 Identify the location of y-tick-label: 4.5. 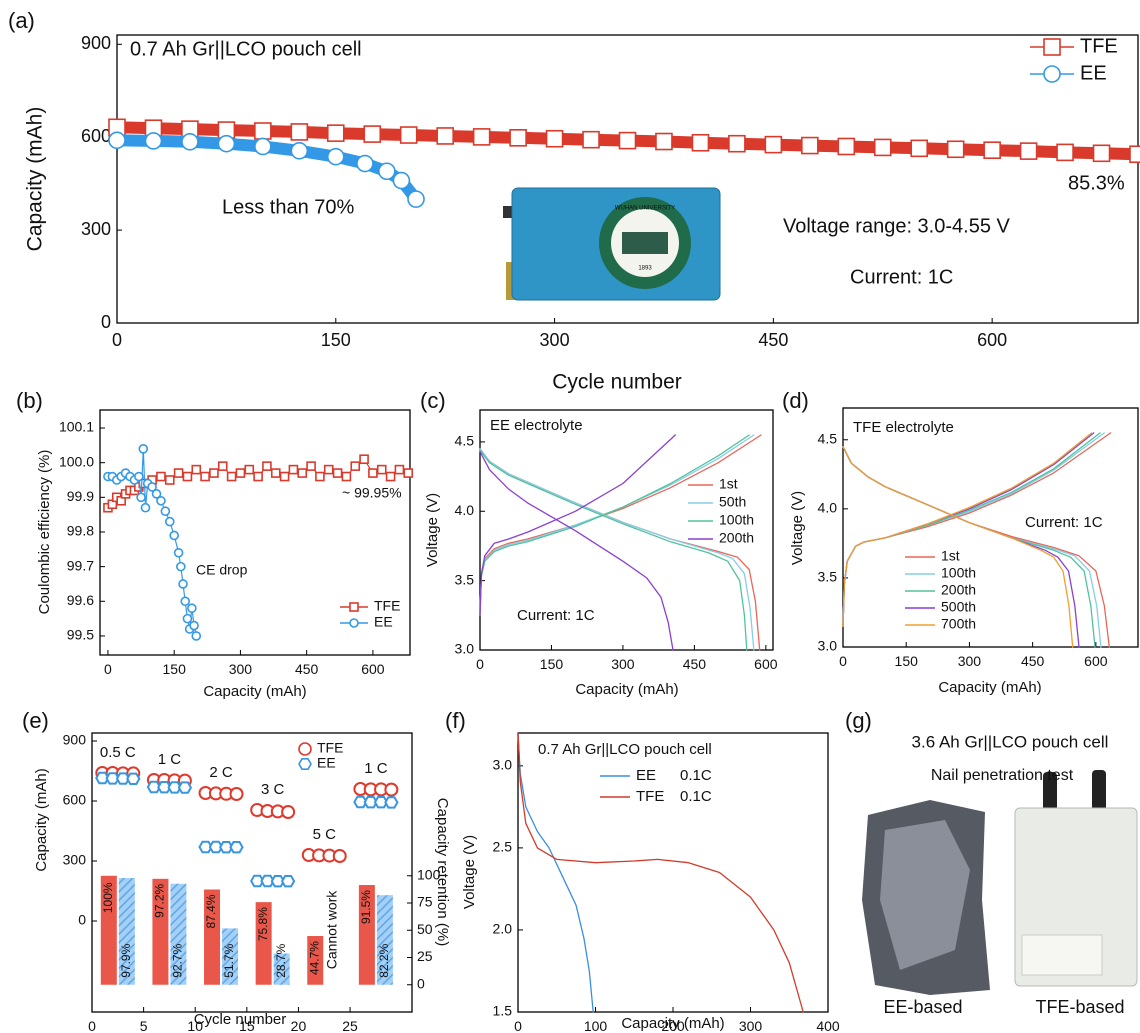
(828, 438).